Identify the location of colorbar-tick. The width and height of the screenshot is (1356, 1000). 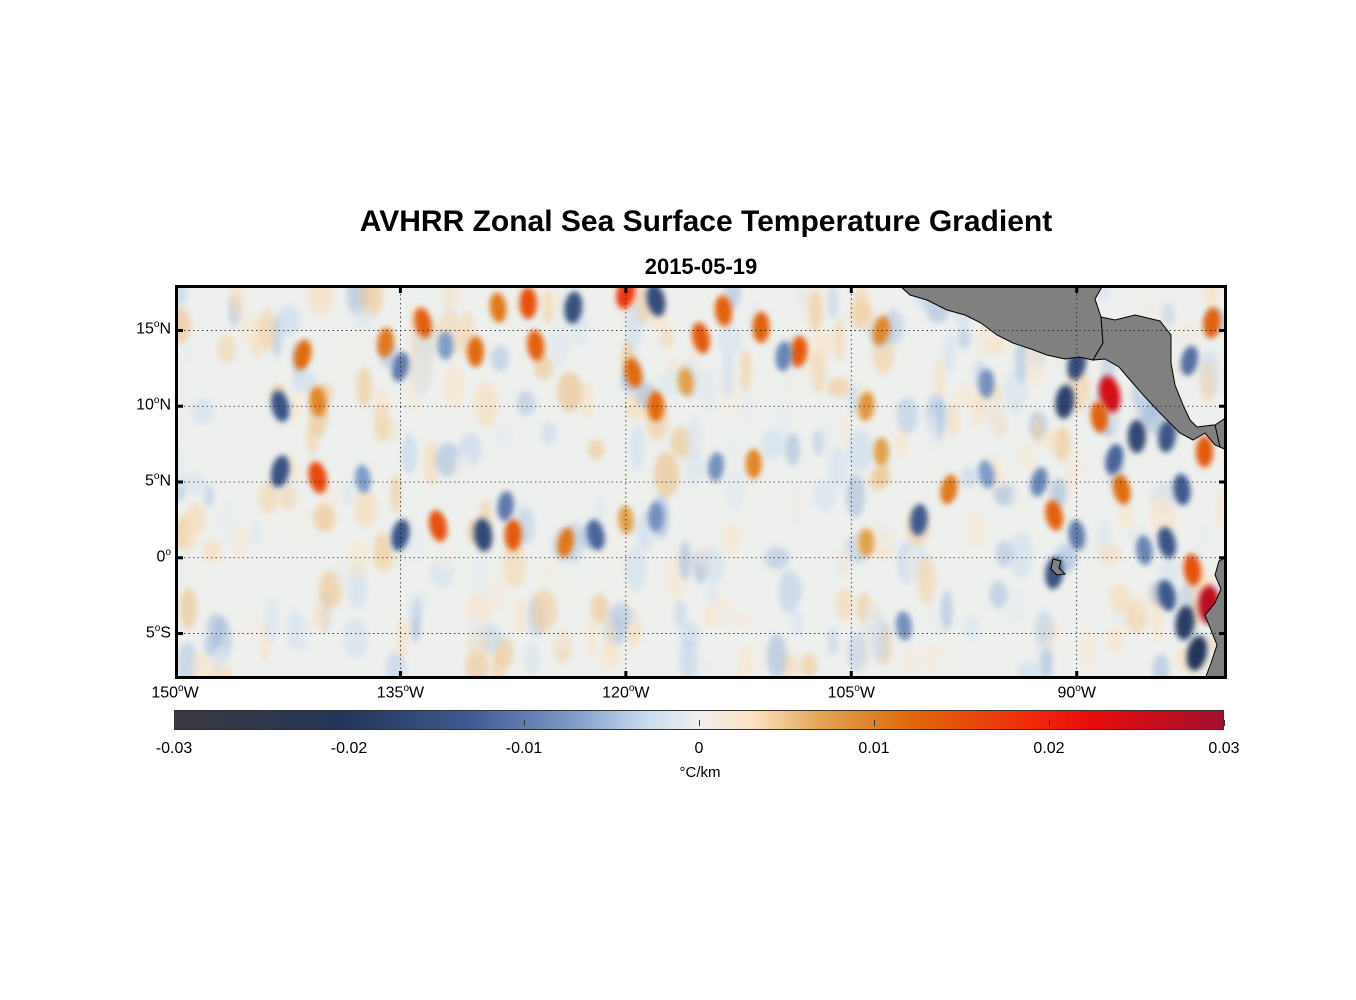
(699, 723).